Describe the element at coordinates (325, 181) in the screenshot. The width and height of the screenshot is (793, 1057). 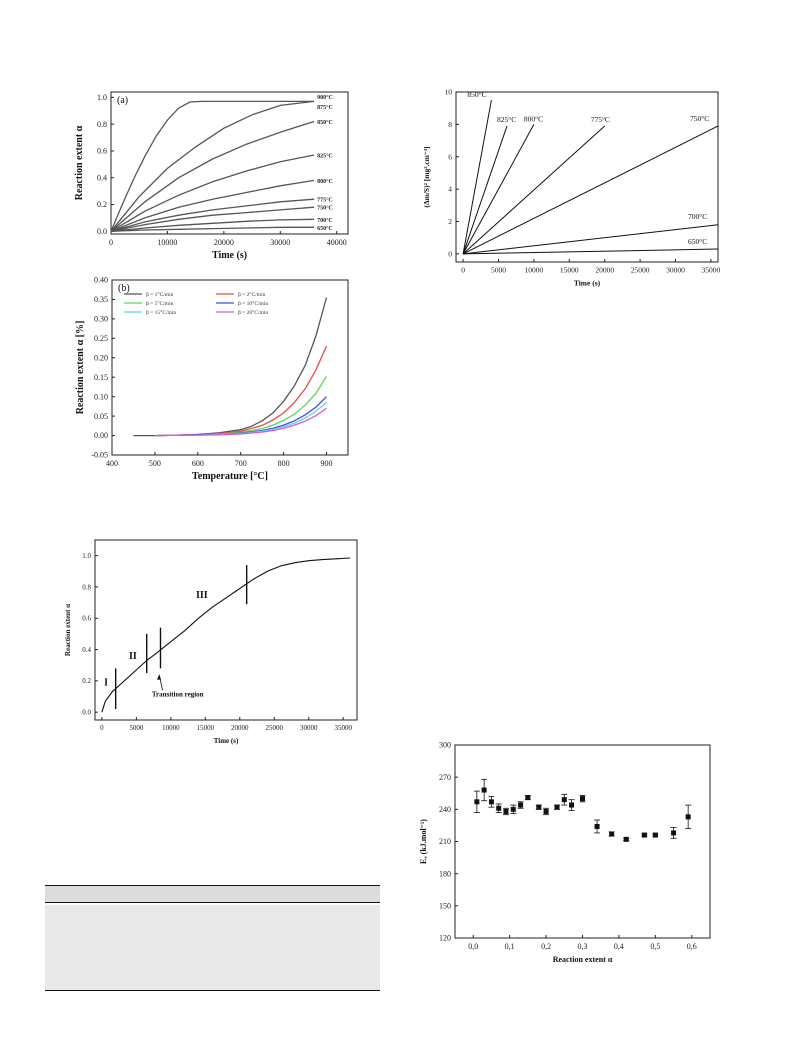
I see `series-end-label: 800°C` at that location.